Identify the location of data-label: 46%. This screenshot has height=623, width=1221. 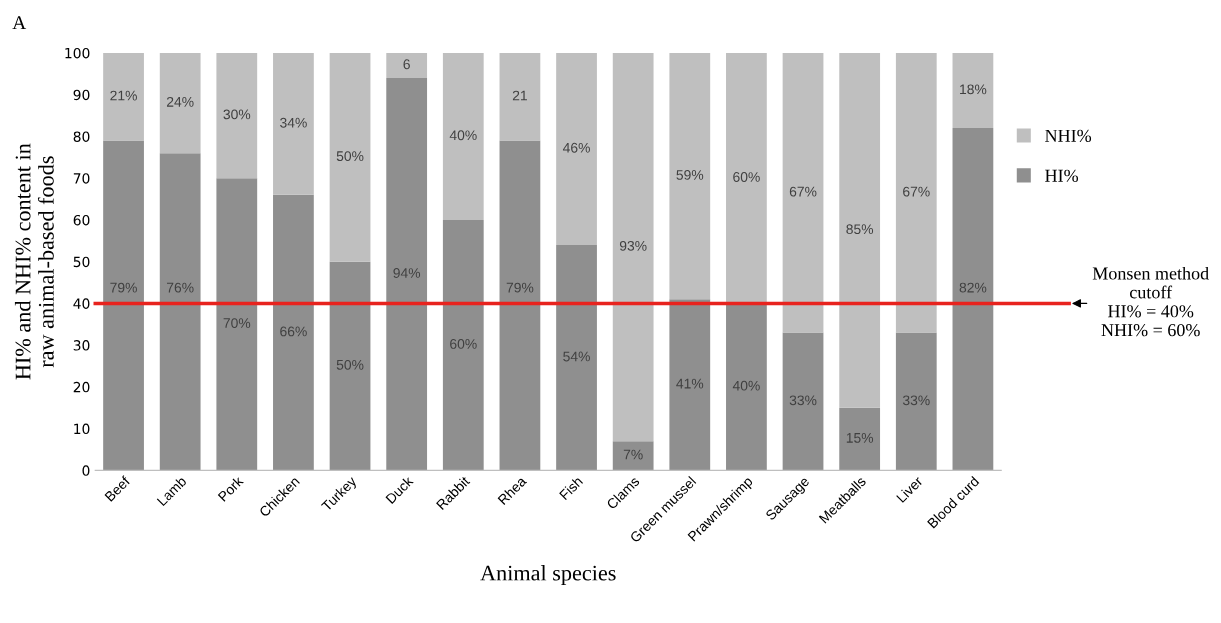
(576, 147).